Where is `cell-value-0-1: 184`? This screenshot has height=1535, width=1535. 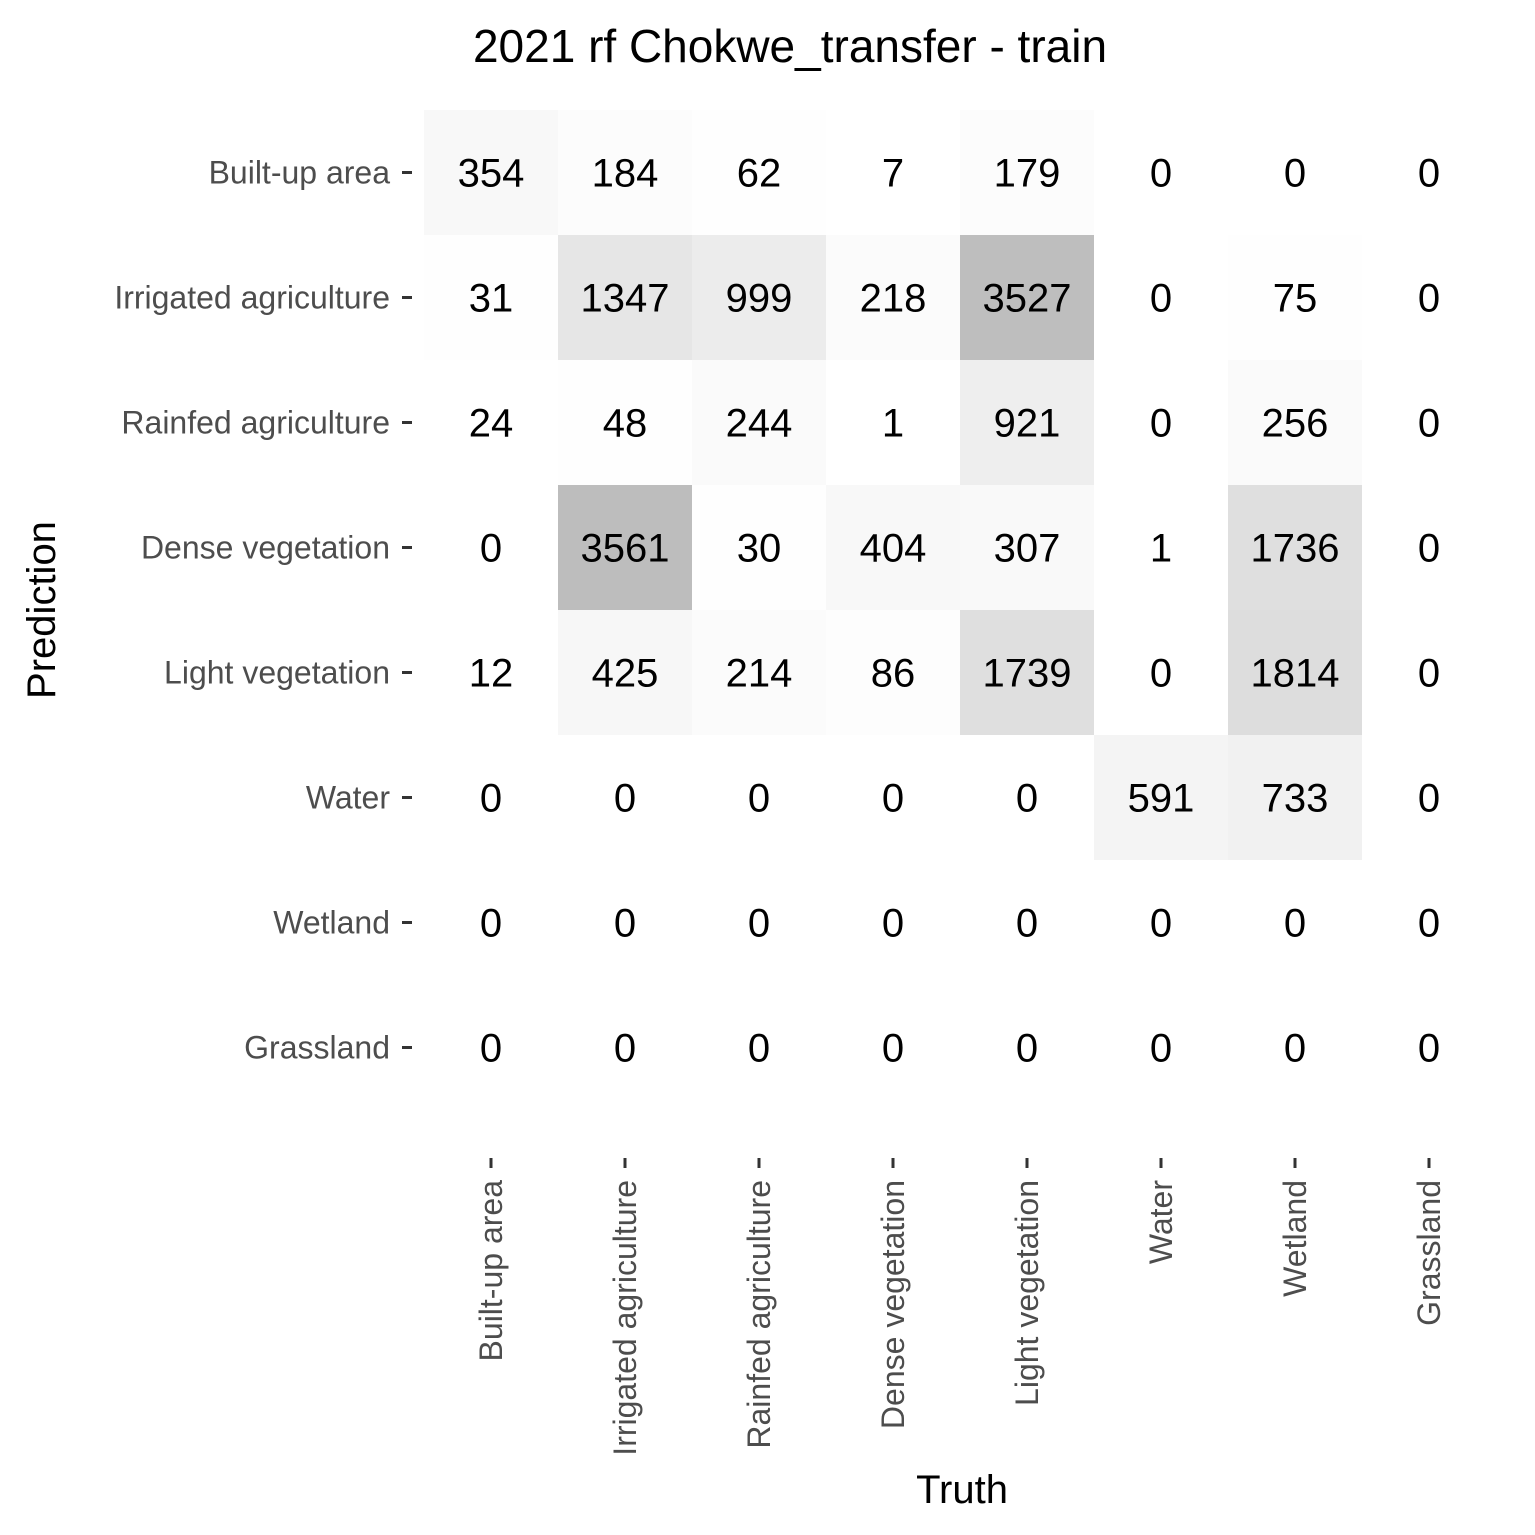 cell-value-0-1: 184 is located at coordinates (625, 174).